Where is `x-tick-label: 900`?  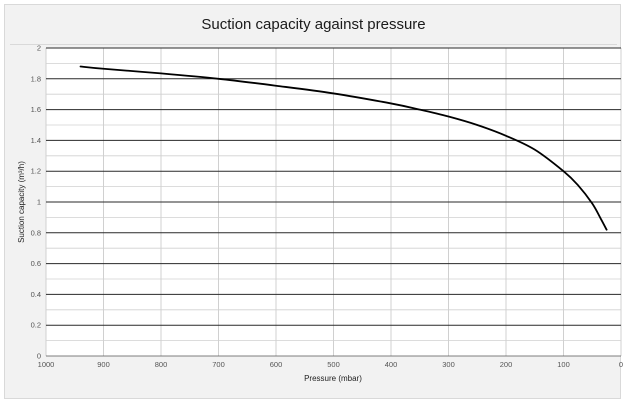
x-tick-label: 900 is located at coordinates (103, 364).